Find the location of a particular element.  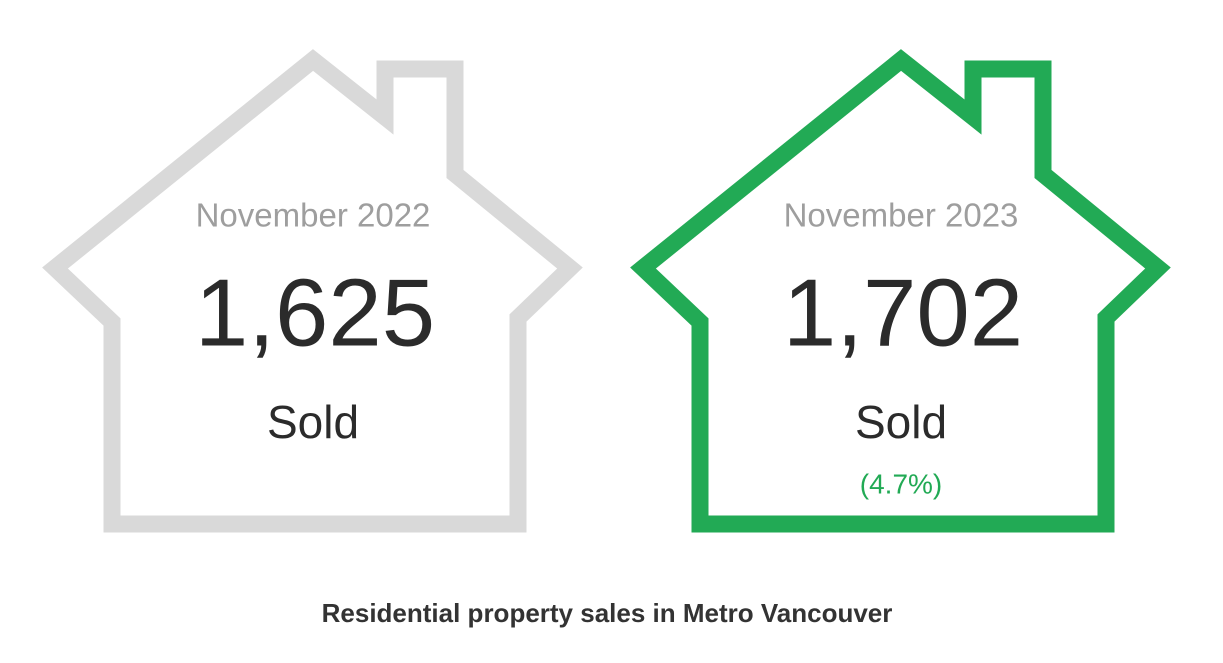

period: November 2023 is located at coordinates (901, 215).